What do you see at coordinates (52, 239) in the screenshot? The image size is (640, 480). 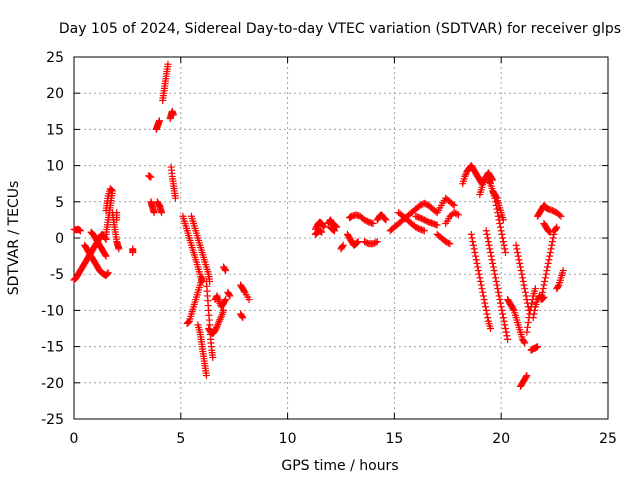 I see `y-tick-labels: -25 -20 -15 -10 -5 0 5 10 15 20 25` at bounding box center [52, 239].